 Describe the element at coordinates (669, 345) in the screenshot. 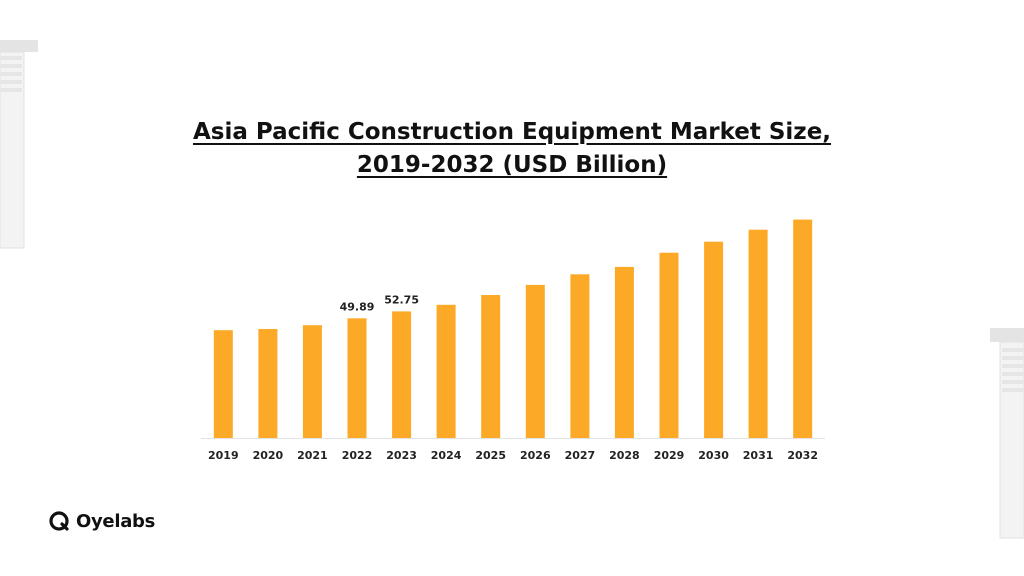

I see `bar-2029` at that location.